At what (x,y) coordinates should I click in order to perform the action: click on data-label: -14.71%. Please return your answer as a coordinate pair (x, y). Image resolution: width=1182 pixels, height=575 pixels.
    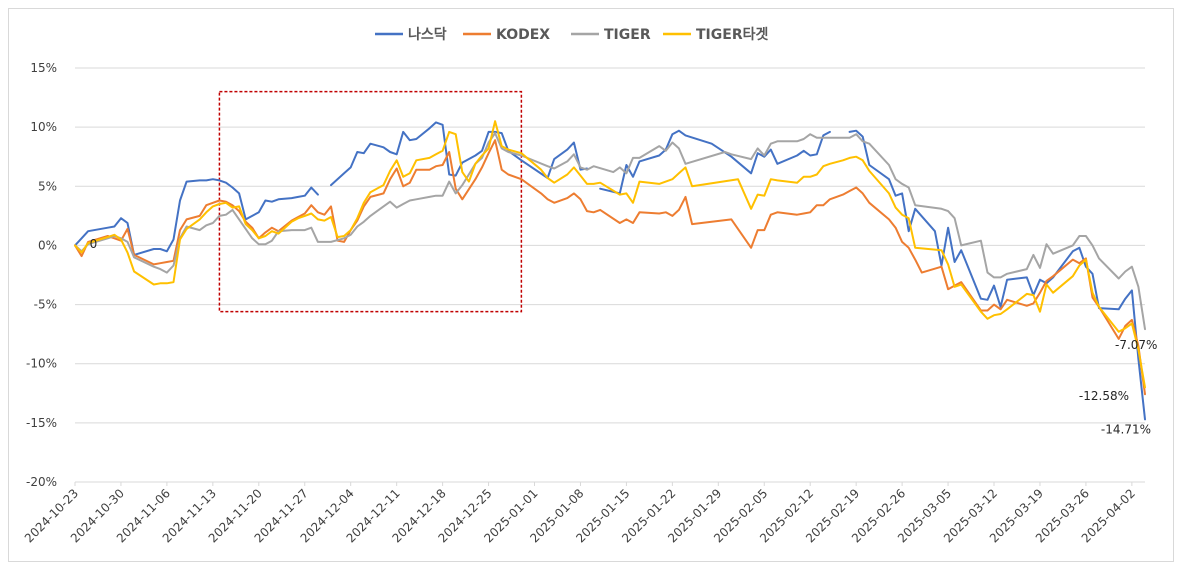
    Looking at the image, I should click on (1126, 429).